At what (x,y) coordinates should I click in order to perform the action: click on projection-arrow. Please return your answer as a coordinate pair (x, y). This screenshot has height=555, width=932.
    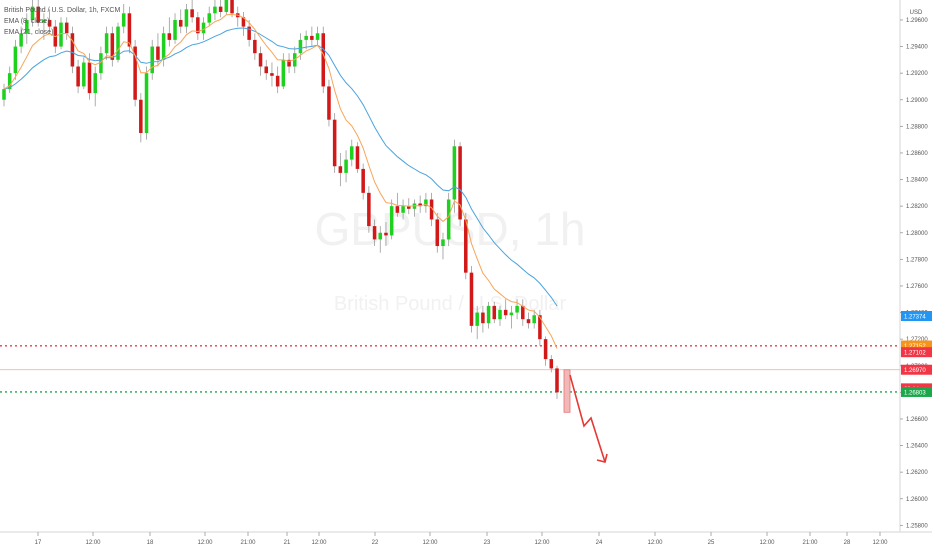
    Looking at the image, I should click on (587, 418).